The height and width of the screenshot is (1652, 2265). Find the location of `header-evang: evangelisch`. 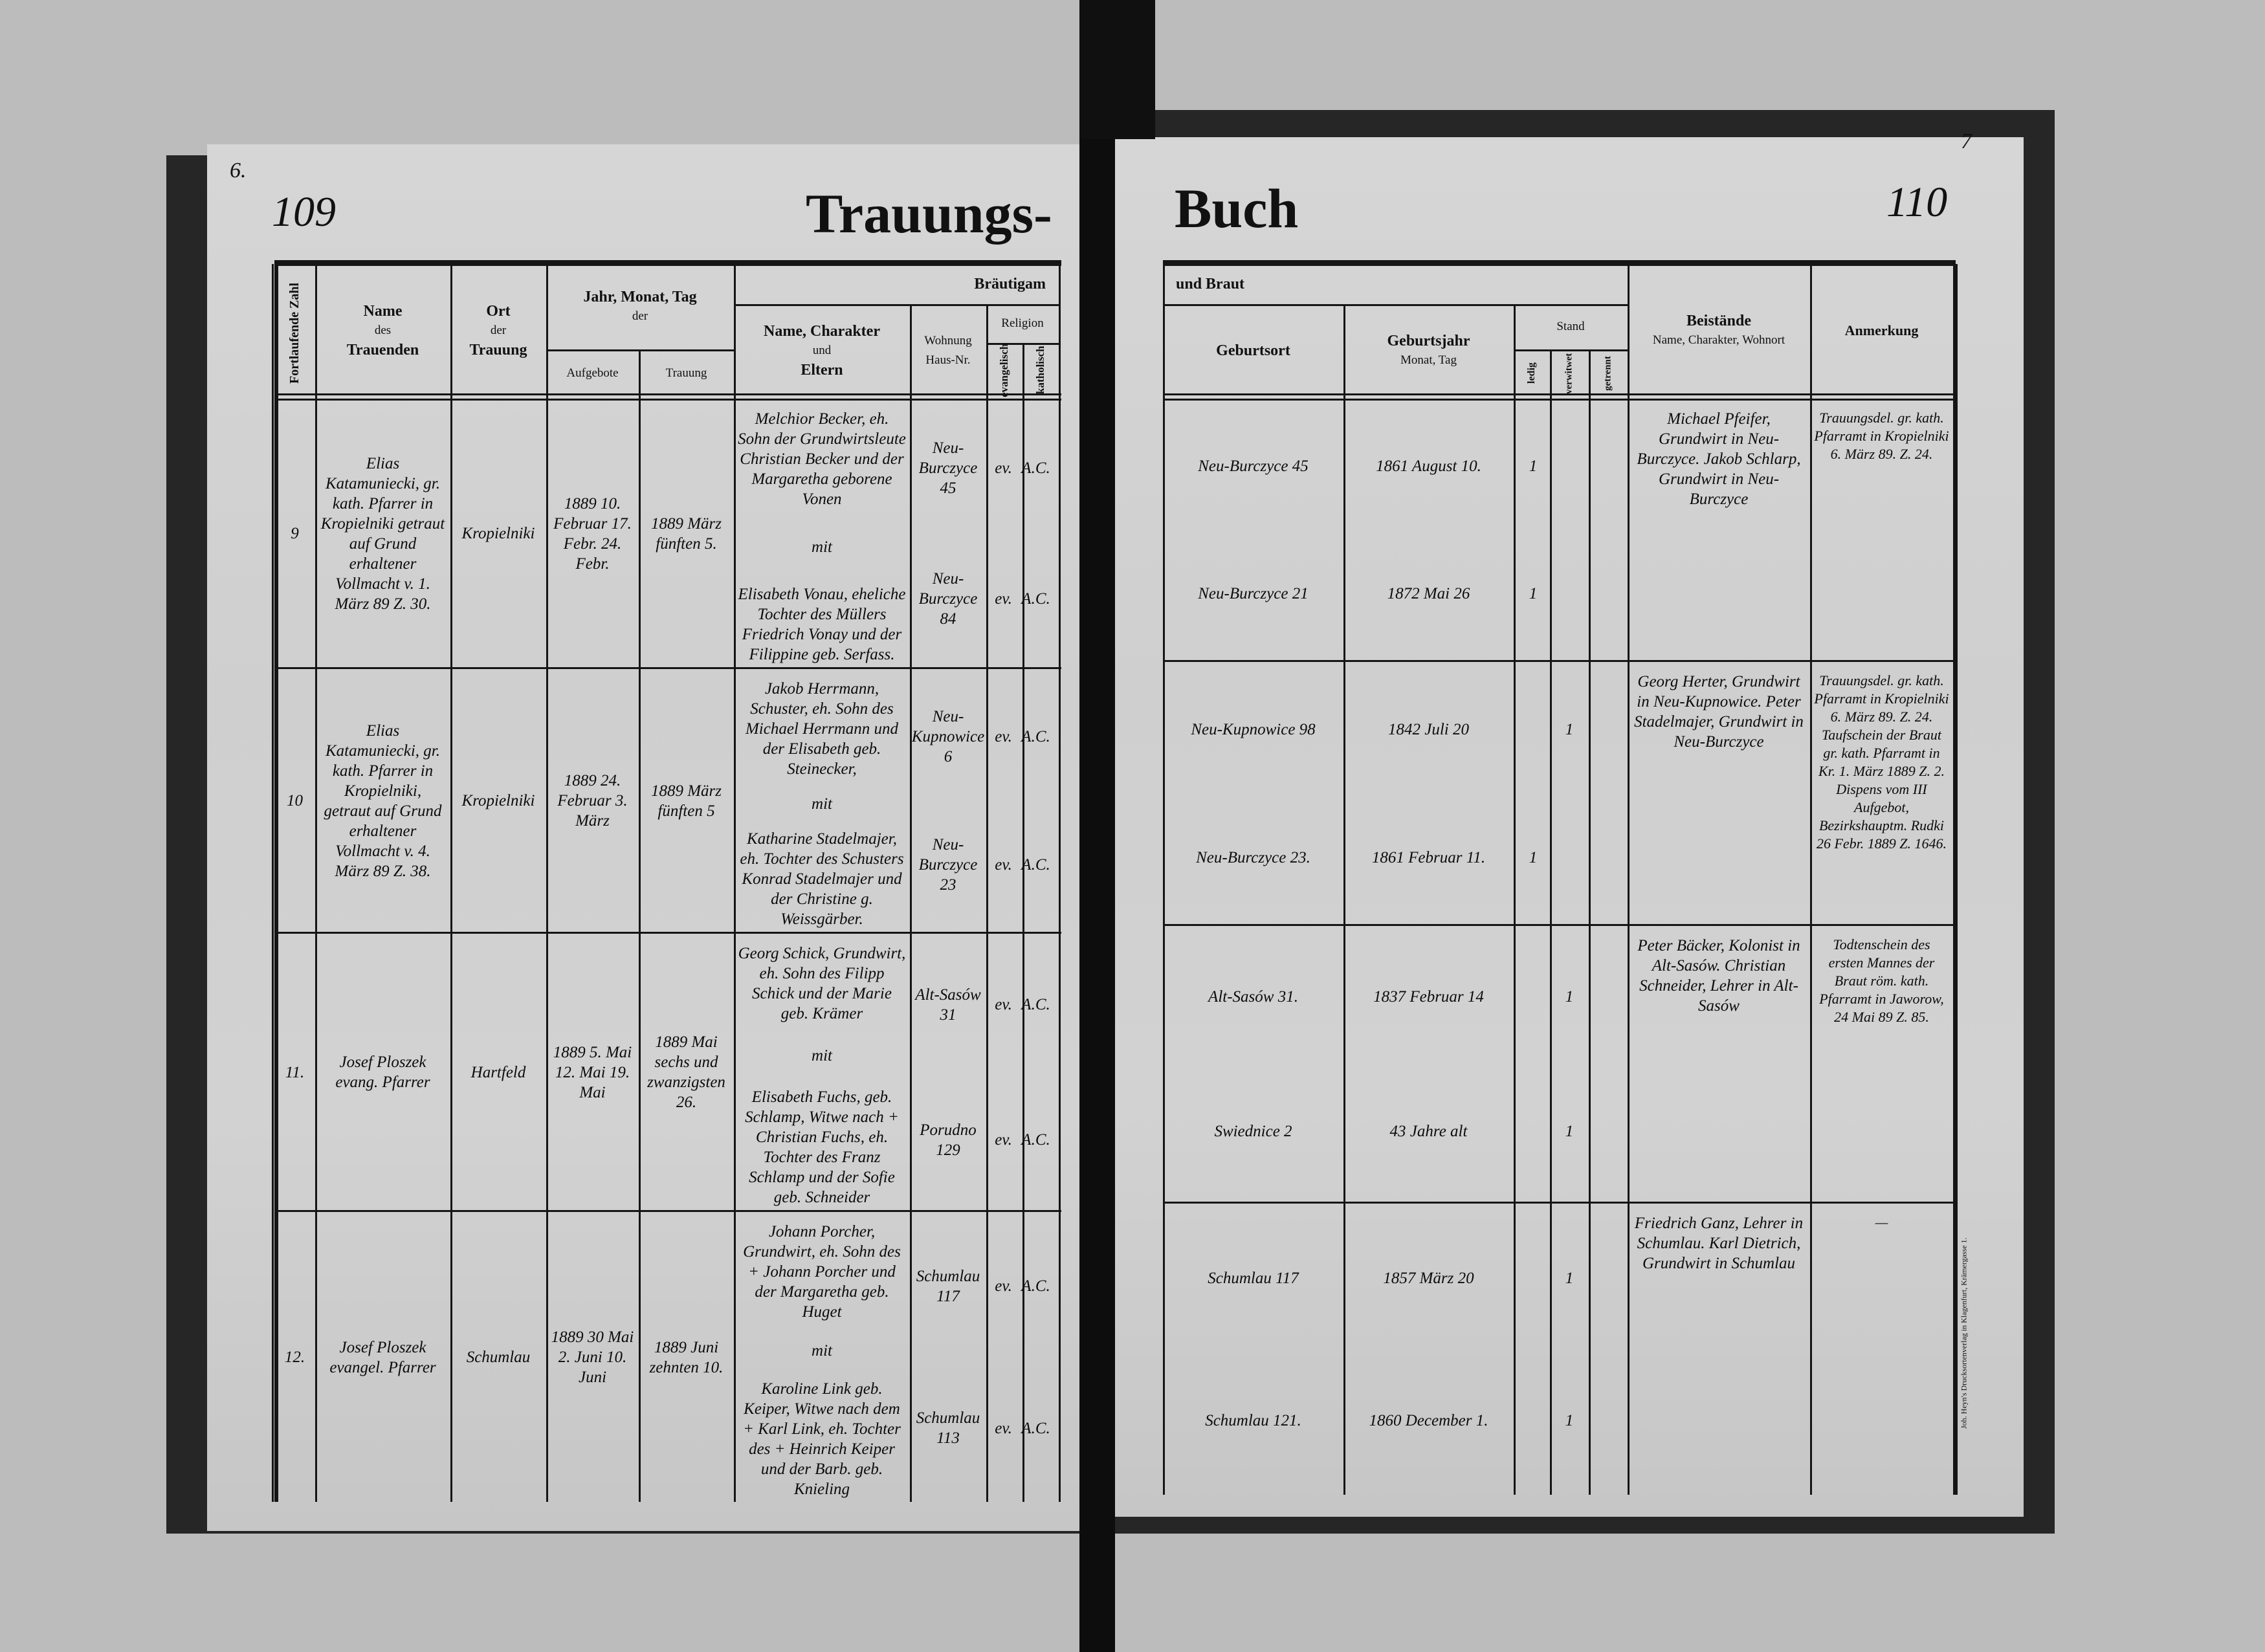

header-evang: evangelisch is located at coordinates (1004, 370).